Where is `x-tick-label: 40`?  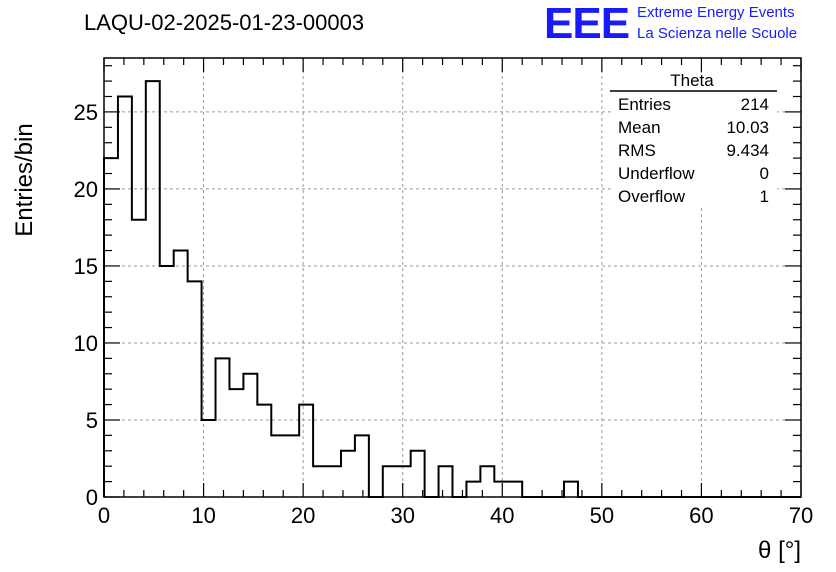 x-tick-label: 40 is located at coordinates (502, 515).